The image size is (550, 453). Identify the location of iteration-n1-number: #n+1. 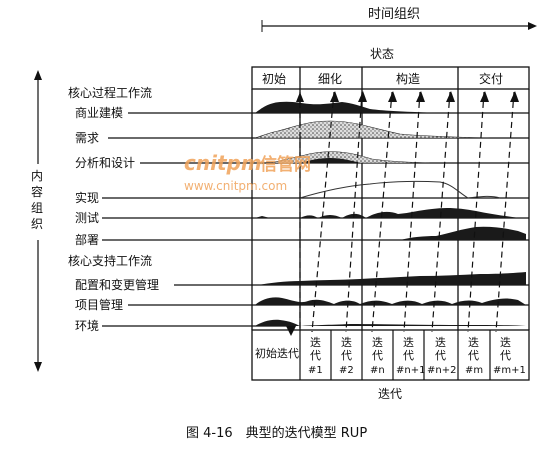
(410, 370).